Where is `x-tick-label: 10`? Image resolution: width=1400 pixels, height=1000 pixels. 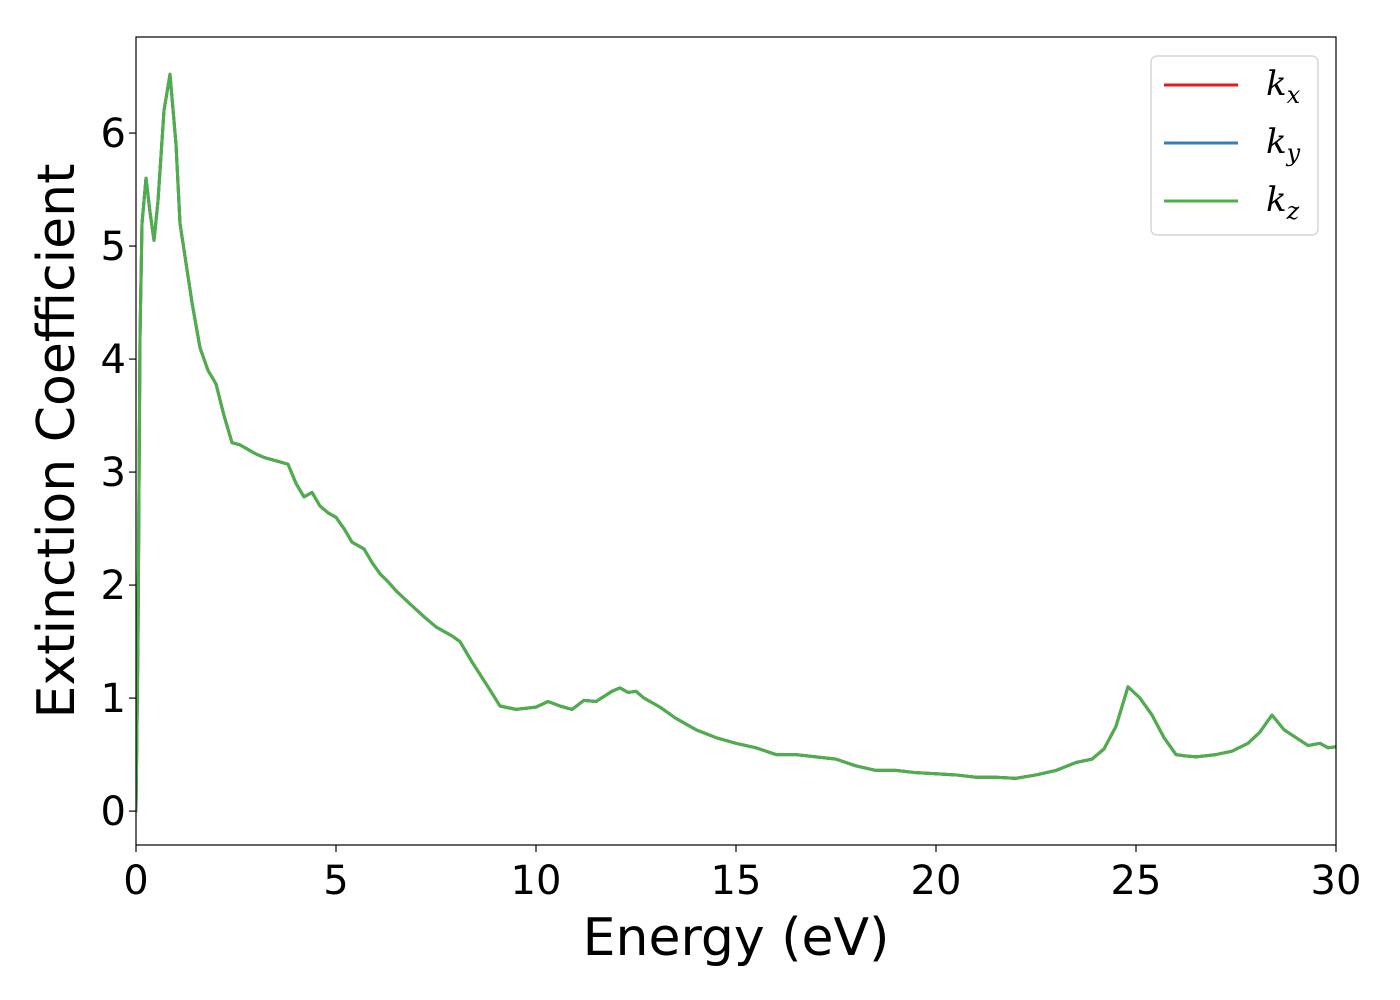 x-tick-label: 10 is located at coordinates (536, 881).